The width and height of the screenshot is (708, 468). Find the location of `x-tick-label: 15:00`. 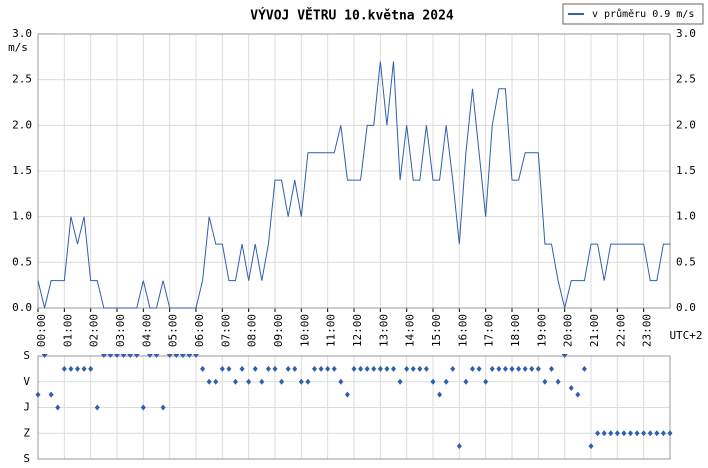

x-tick-label: 15:00 is located at coordinates (436, 330).